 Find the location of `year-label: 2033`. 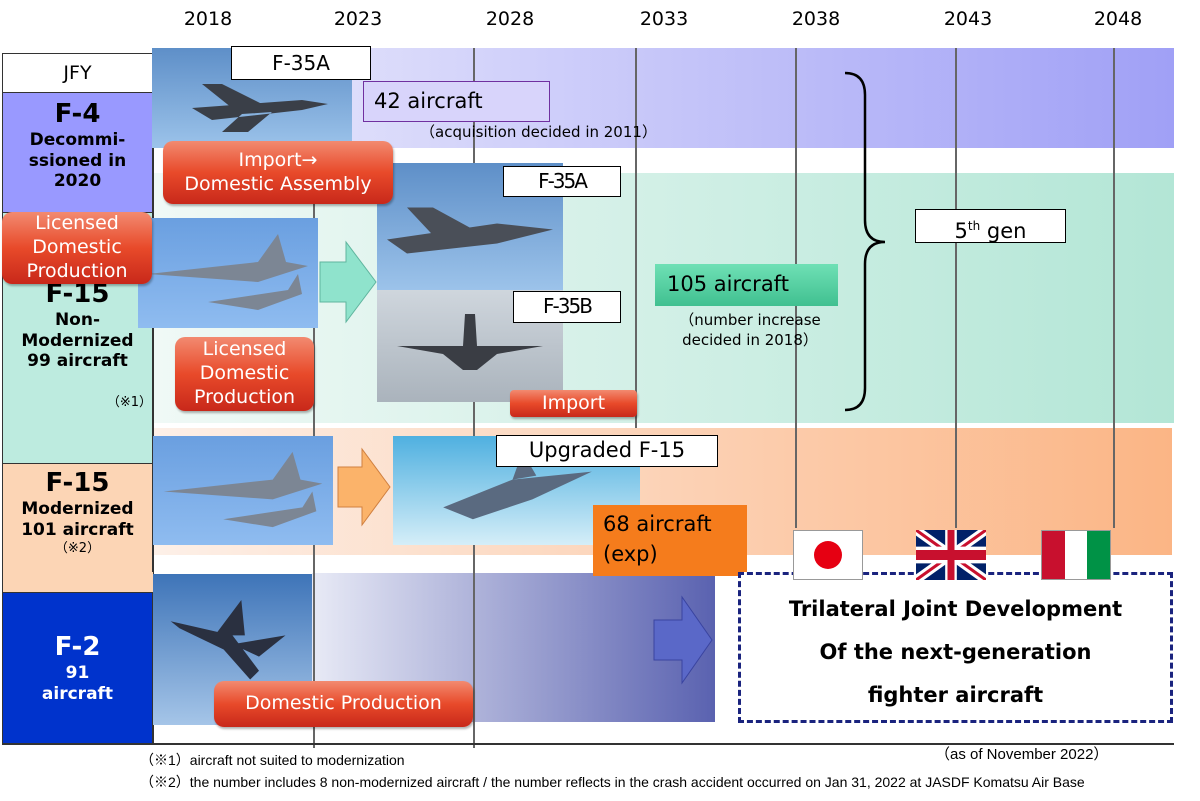

year-label: 2033 is located at coordinates (664, 19).